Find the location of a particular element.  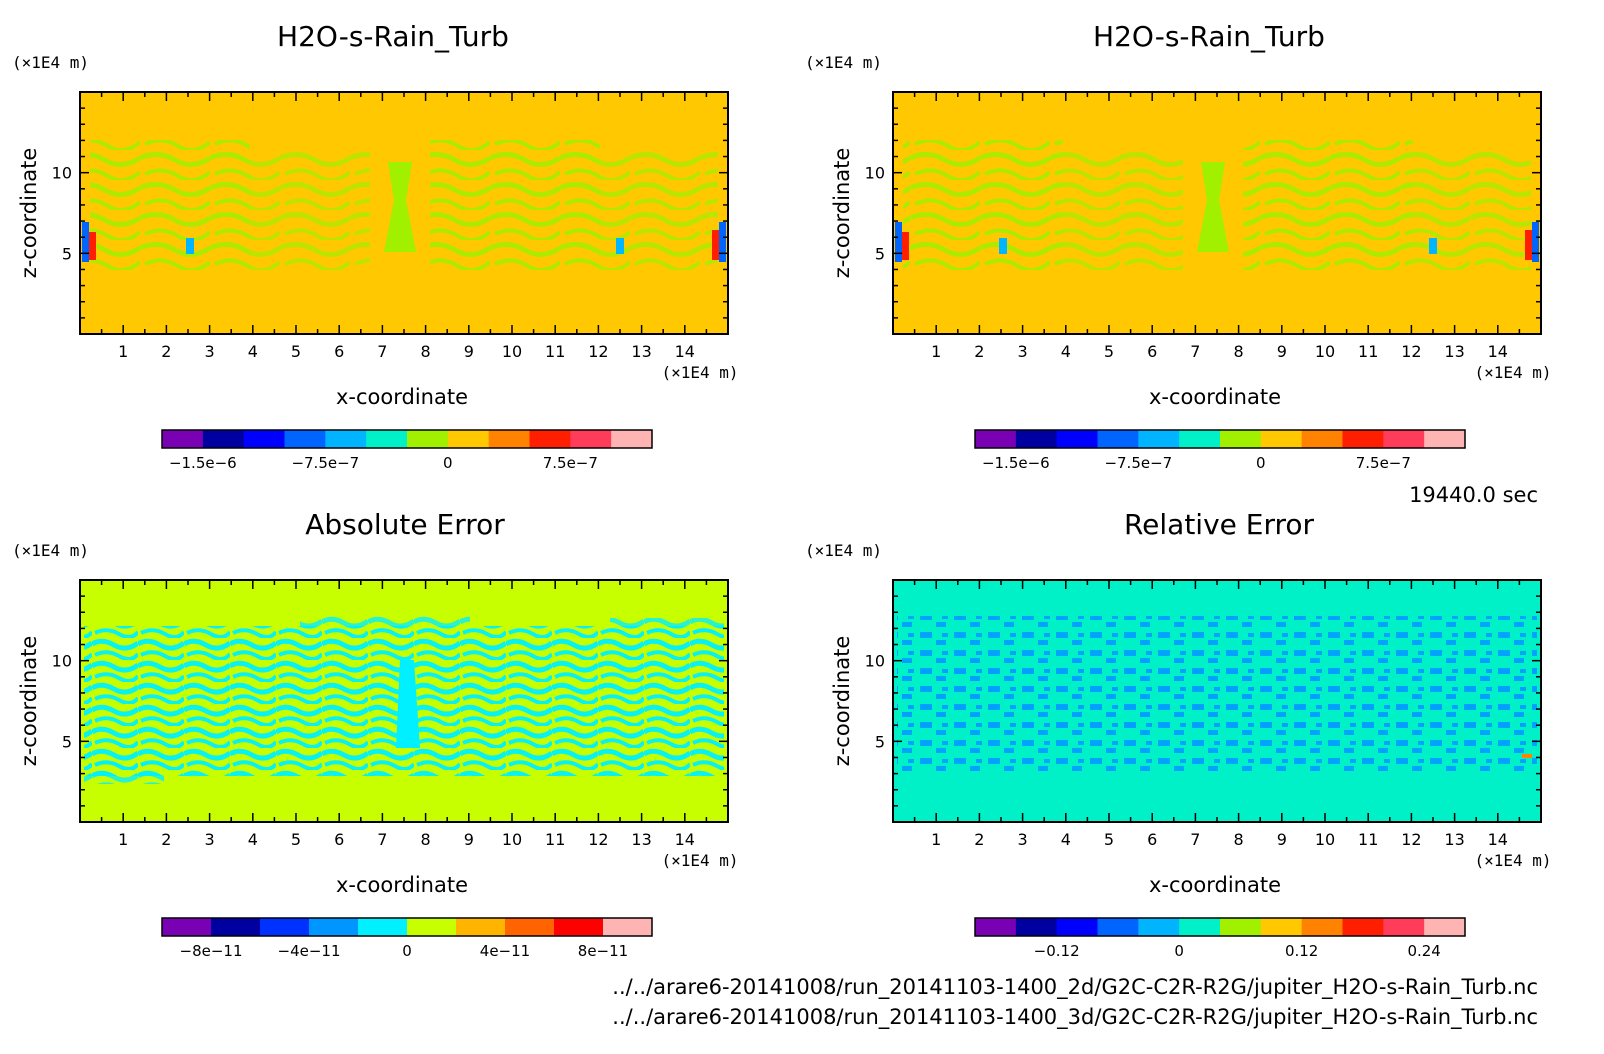

x-tick-label: 8 is located at coordinates (1239, 839).